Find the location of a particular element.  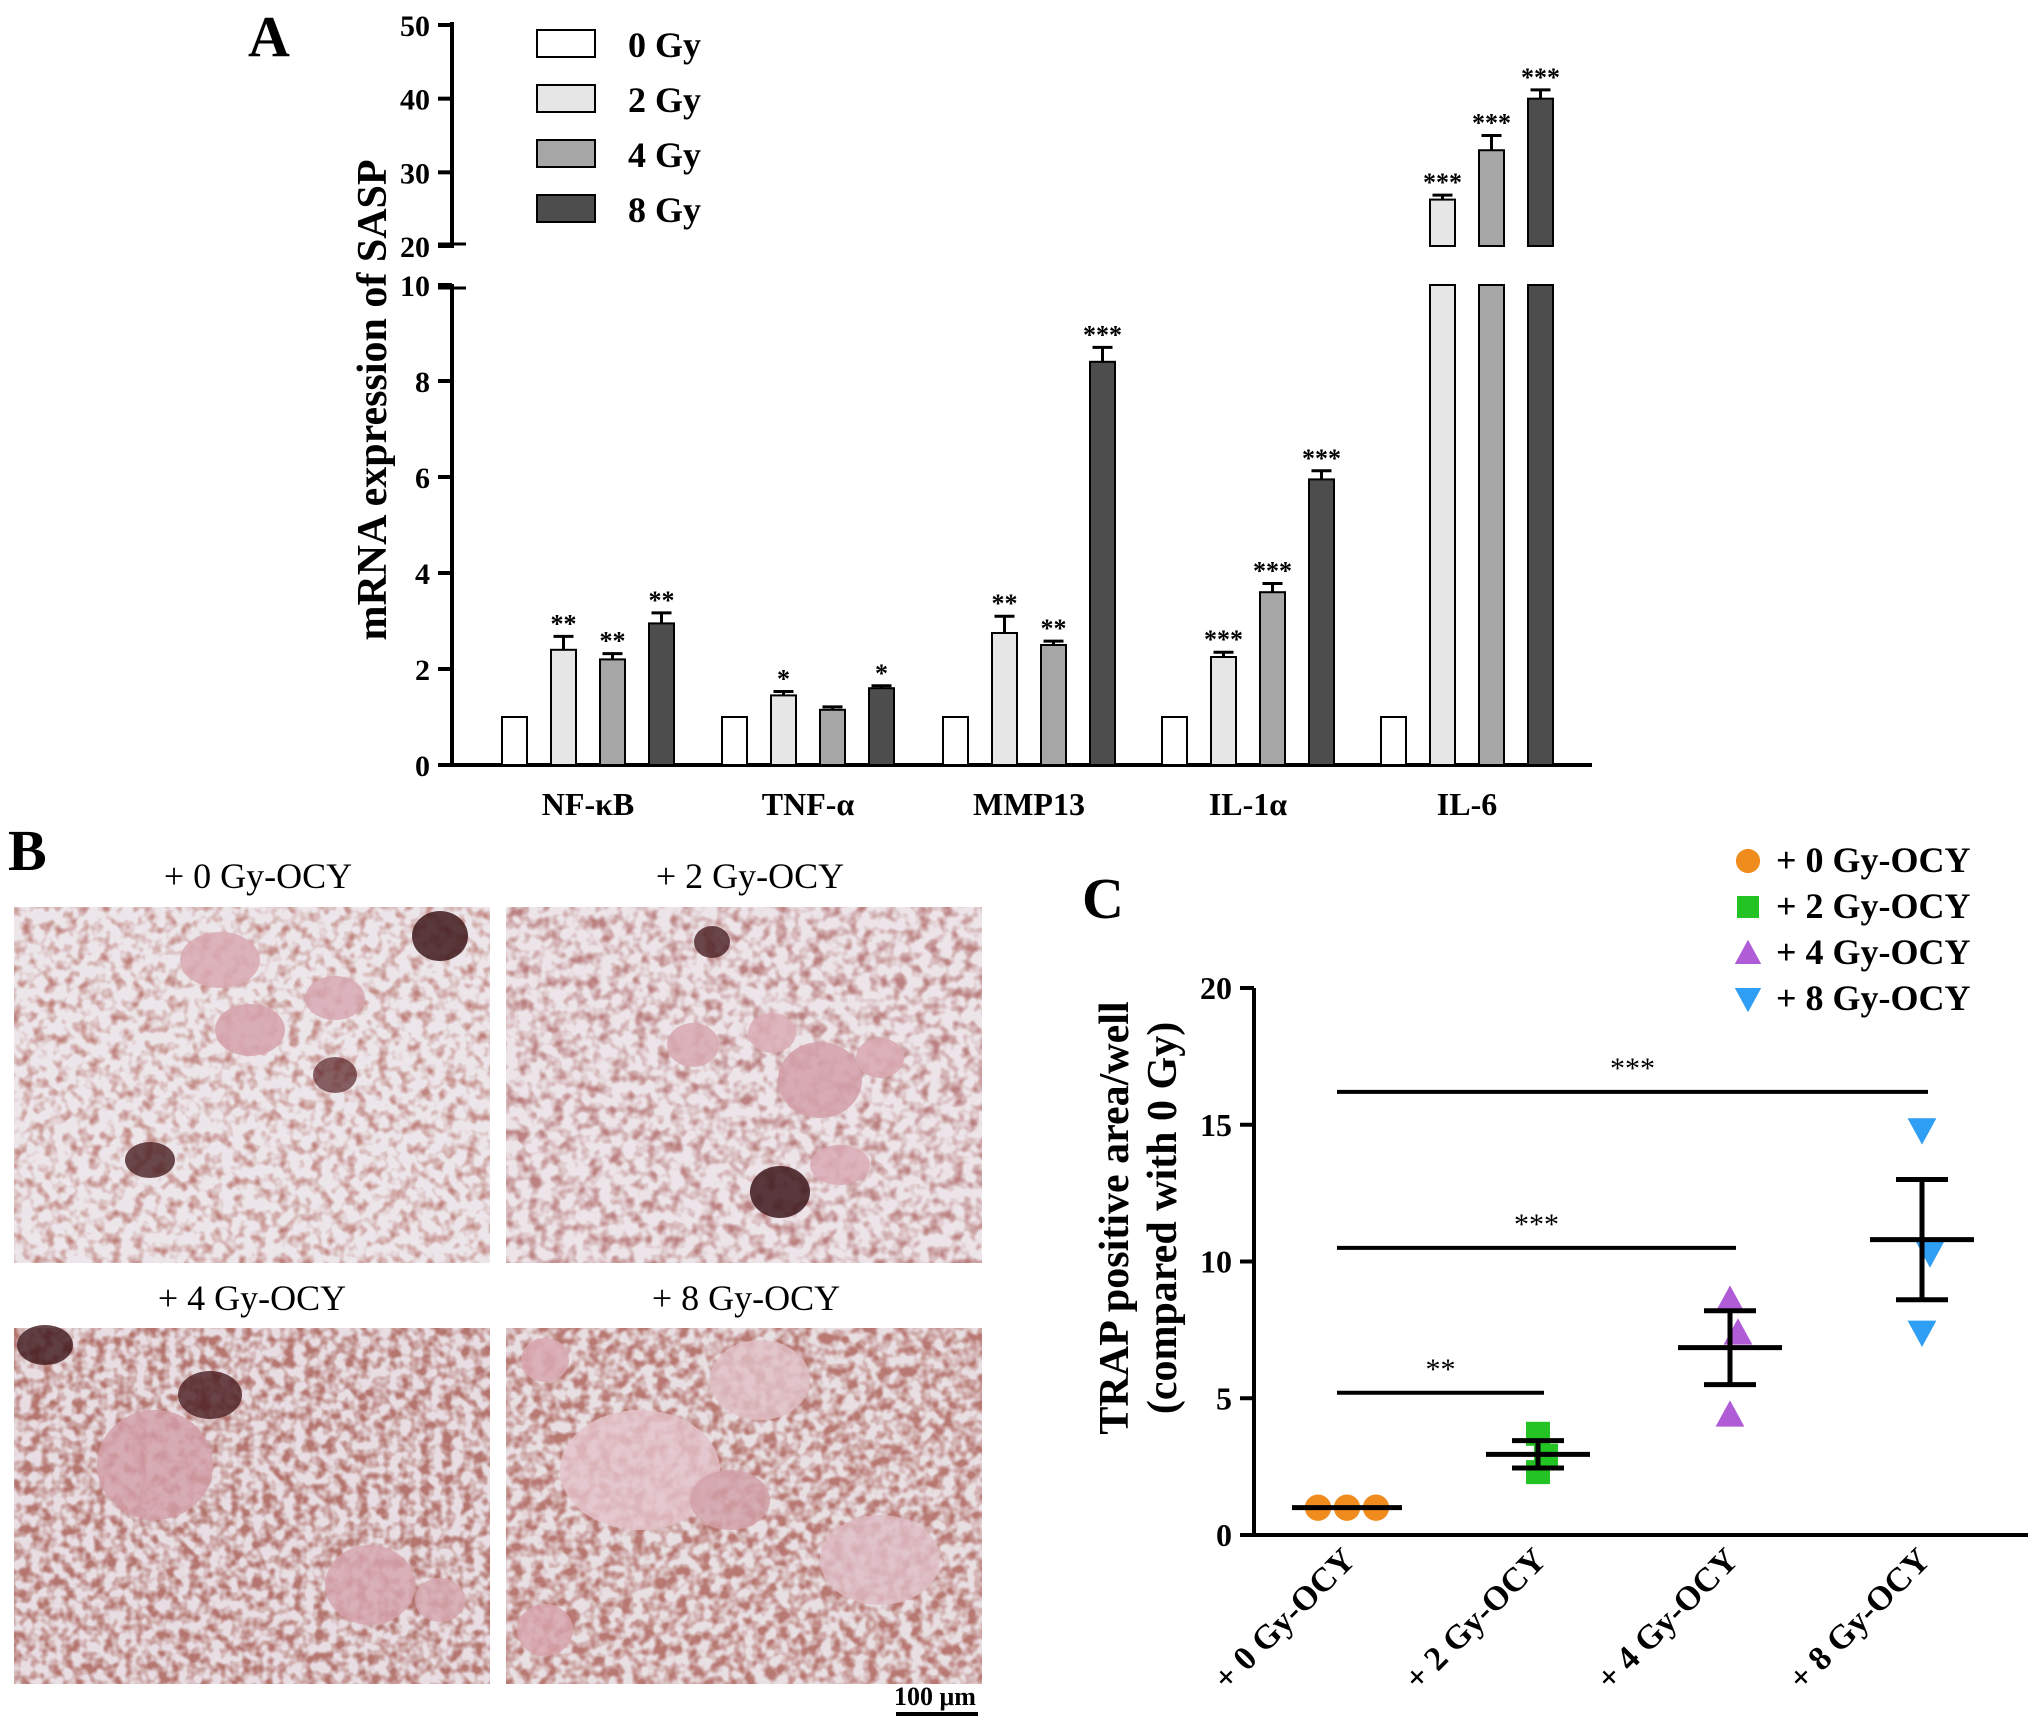

panel-c-category-label: + 2 Gy-OCY is located at coordinates (1476, 1619).